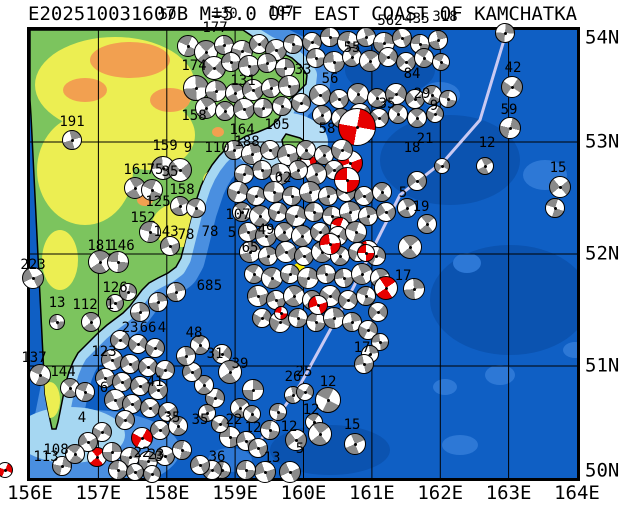 This screenshot has height=507, width=623. What do you see at coordinates (602, 365) in the screenshot?
I see `lat-tick-label: 51N` at bounding box center [602, 365].